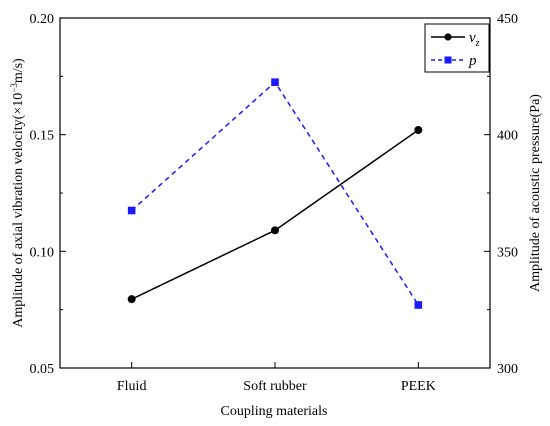 Image resolution: width=550 pixels, height=426 pixels. Describe the element at coordinates (507, 252) in the screenshot. I see `y-right-tick-label: 350` at that location.